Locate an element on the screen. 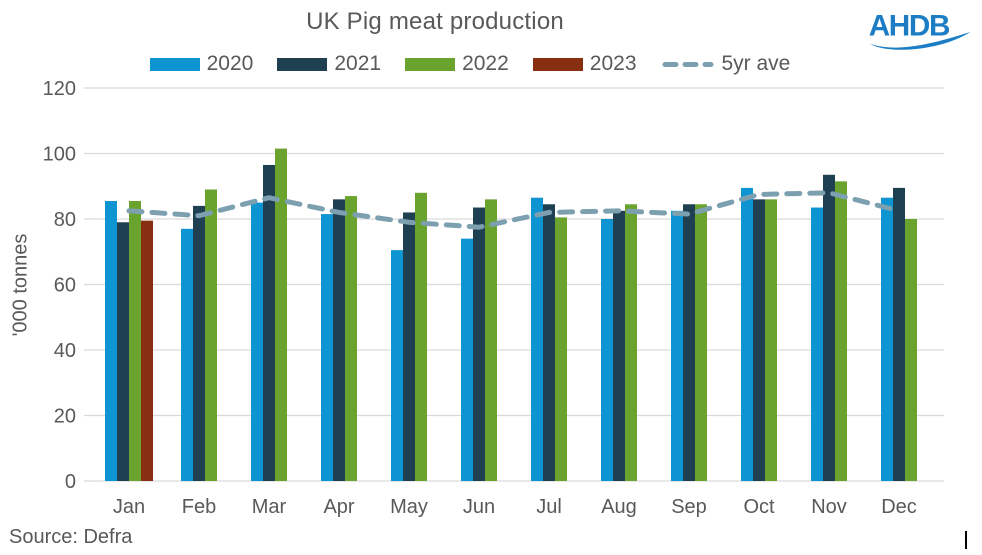 The width and height of the screenshot is (982, 555). x-tick-label: Oct is located at coordinates (759, 507).